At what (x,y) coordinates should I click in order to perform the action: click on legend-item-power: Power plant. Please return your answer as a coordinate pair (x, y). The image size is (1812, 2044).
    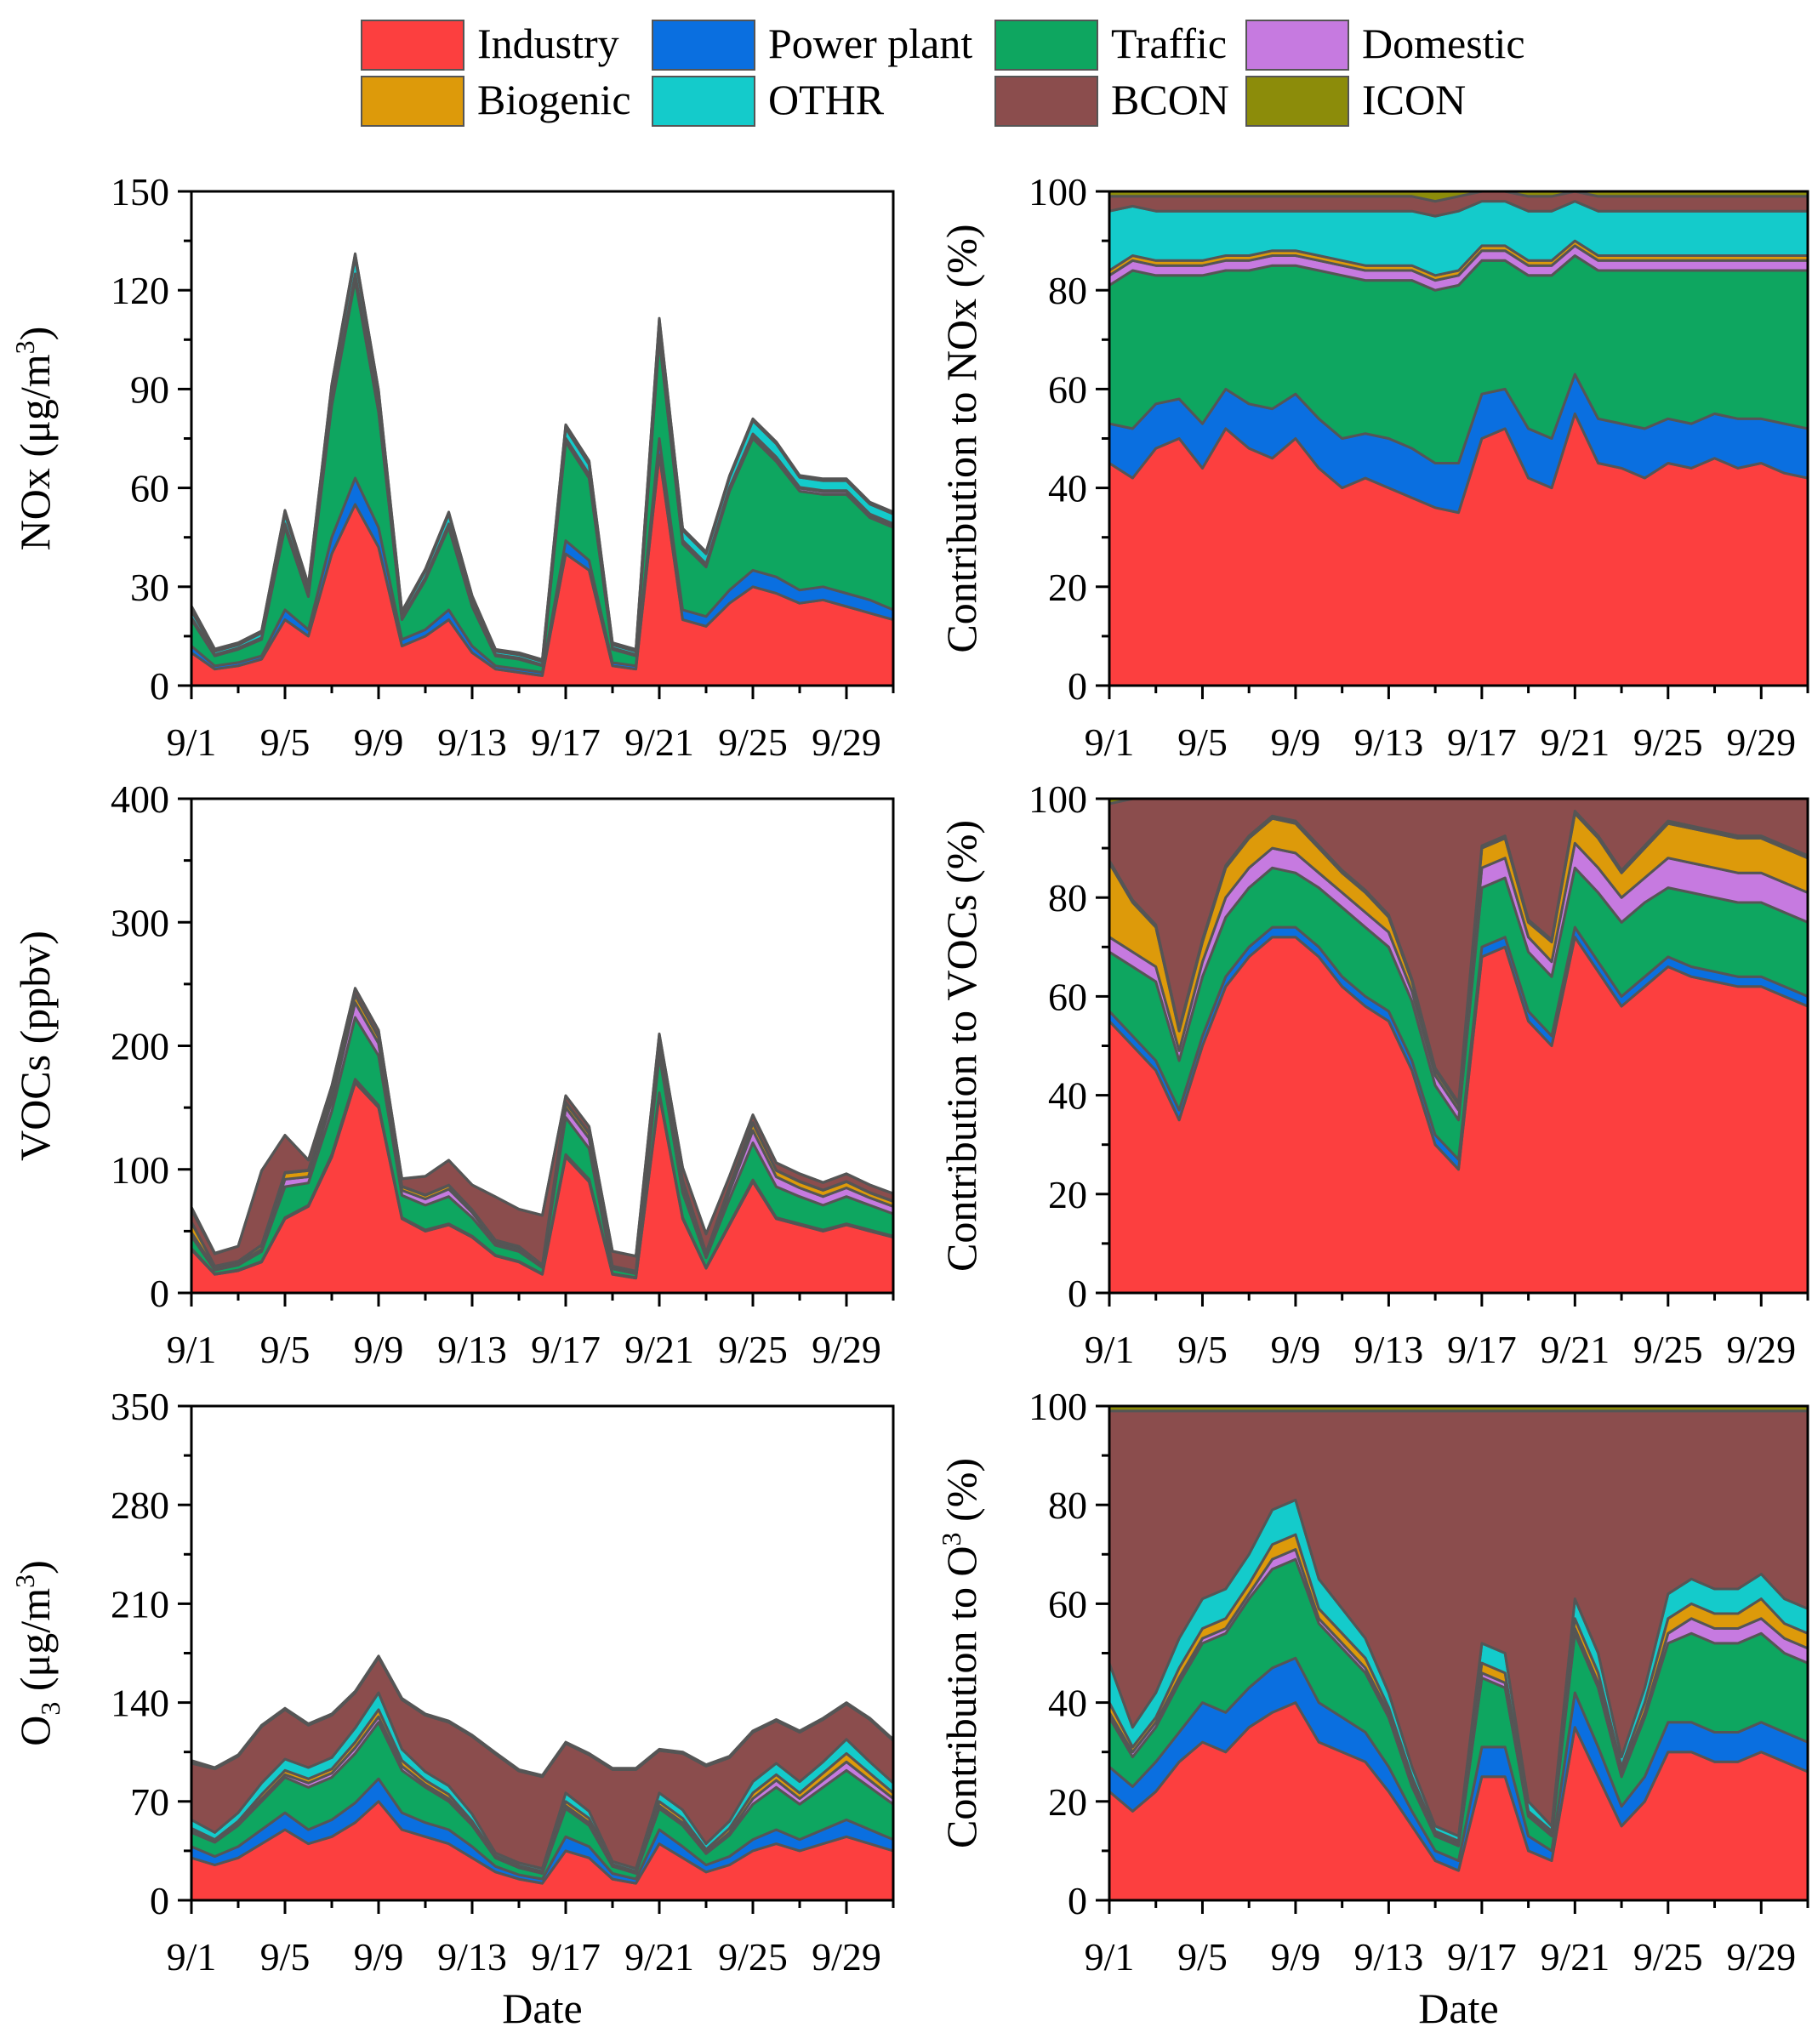
    Looking at the image, I should click on (812, 45).